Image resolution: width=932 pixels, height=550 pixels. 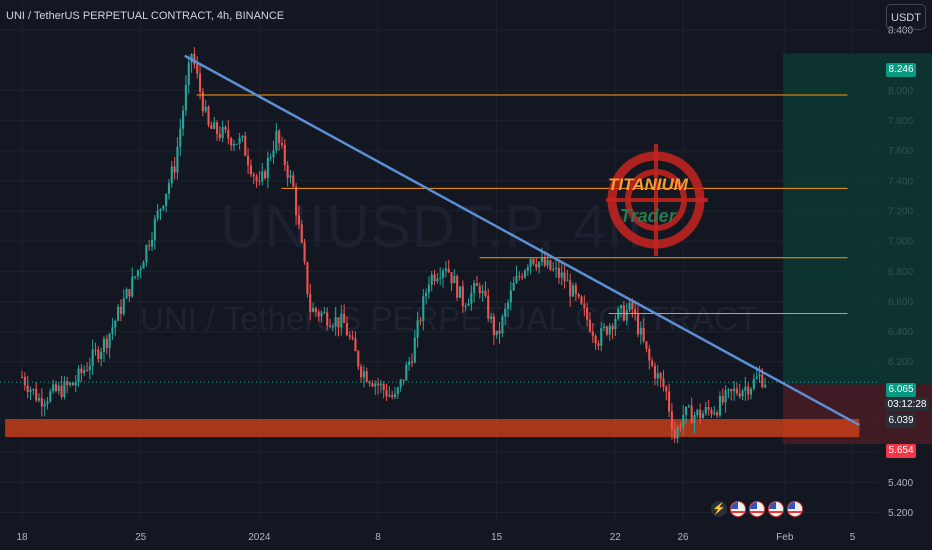 What do you see at coordinates (785, 537) in the screenshot?
I see `x-tick-label: Feb` at bounding box center [785, 537].